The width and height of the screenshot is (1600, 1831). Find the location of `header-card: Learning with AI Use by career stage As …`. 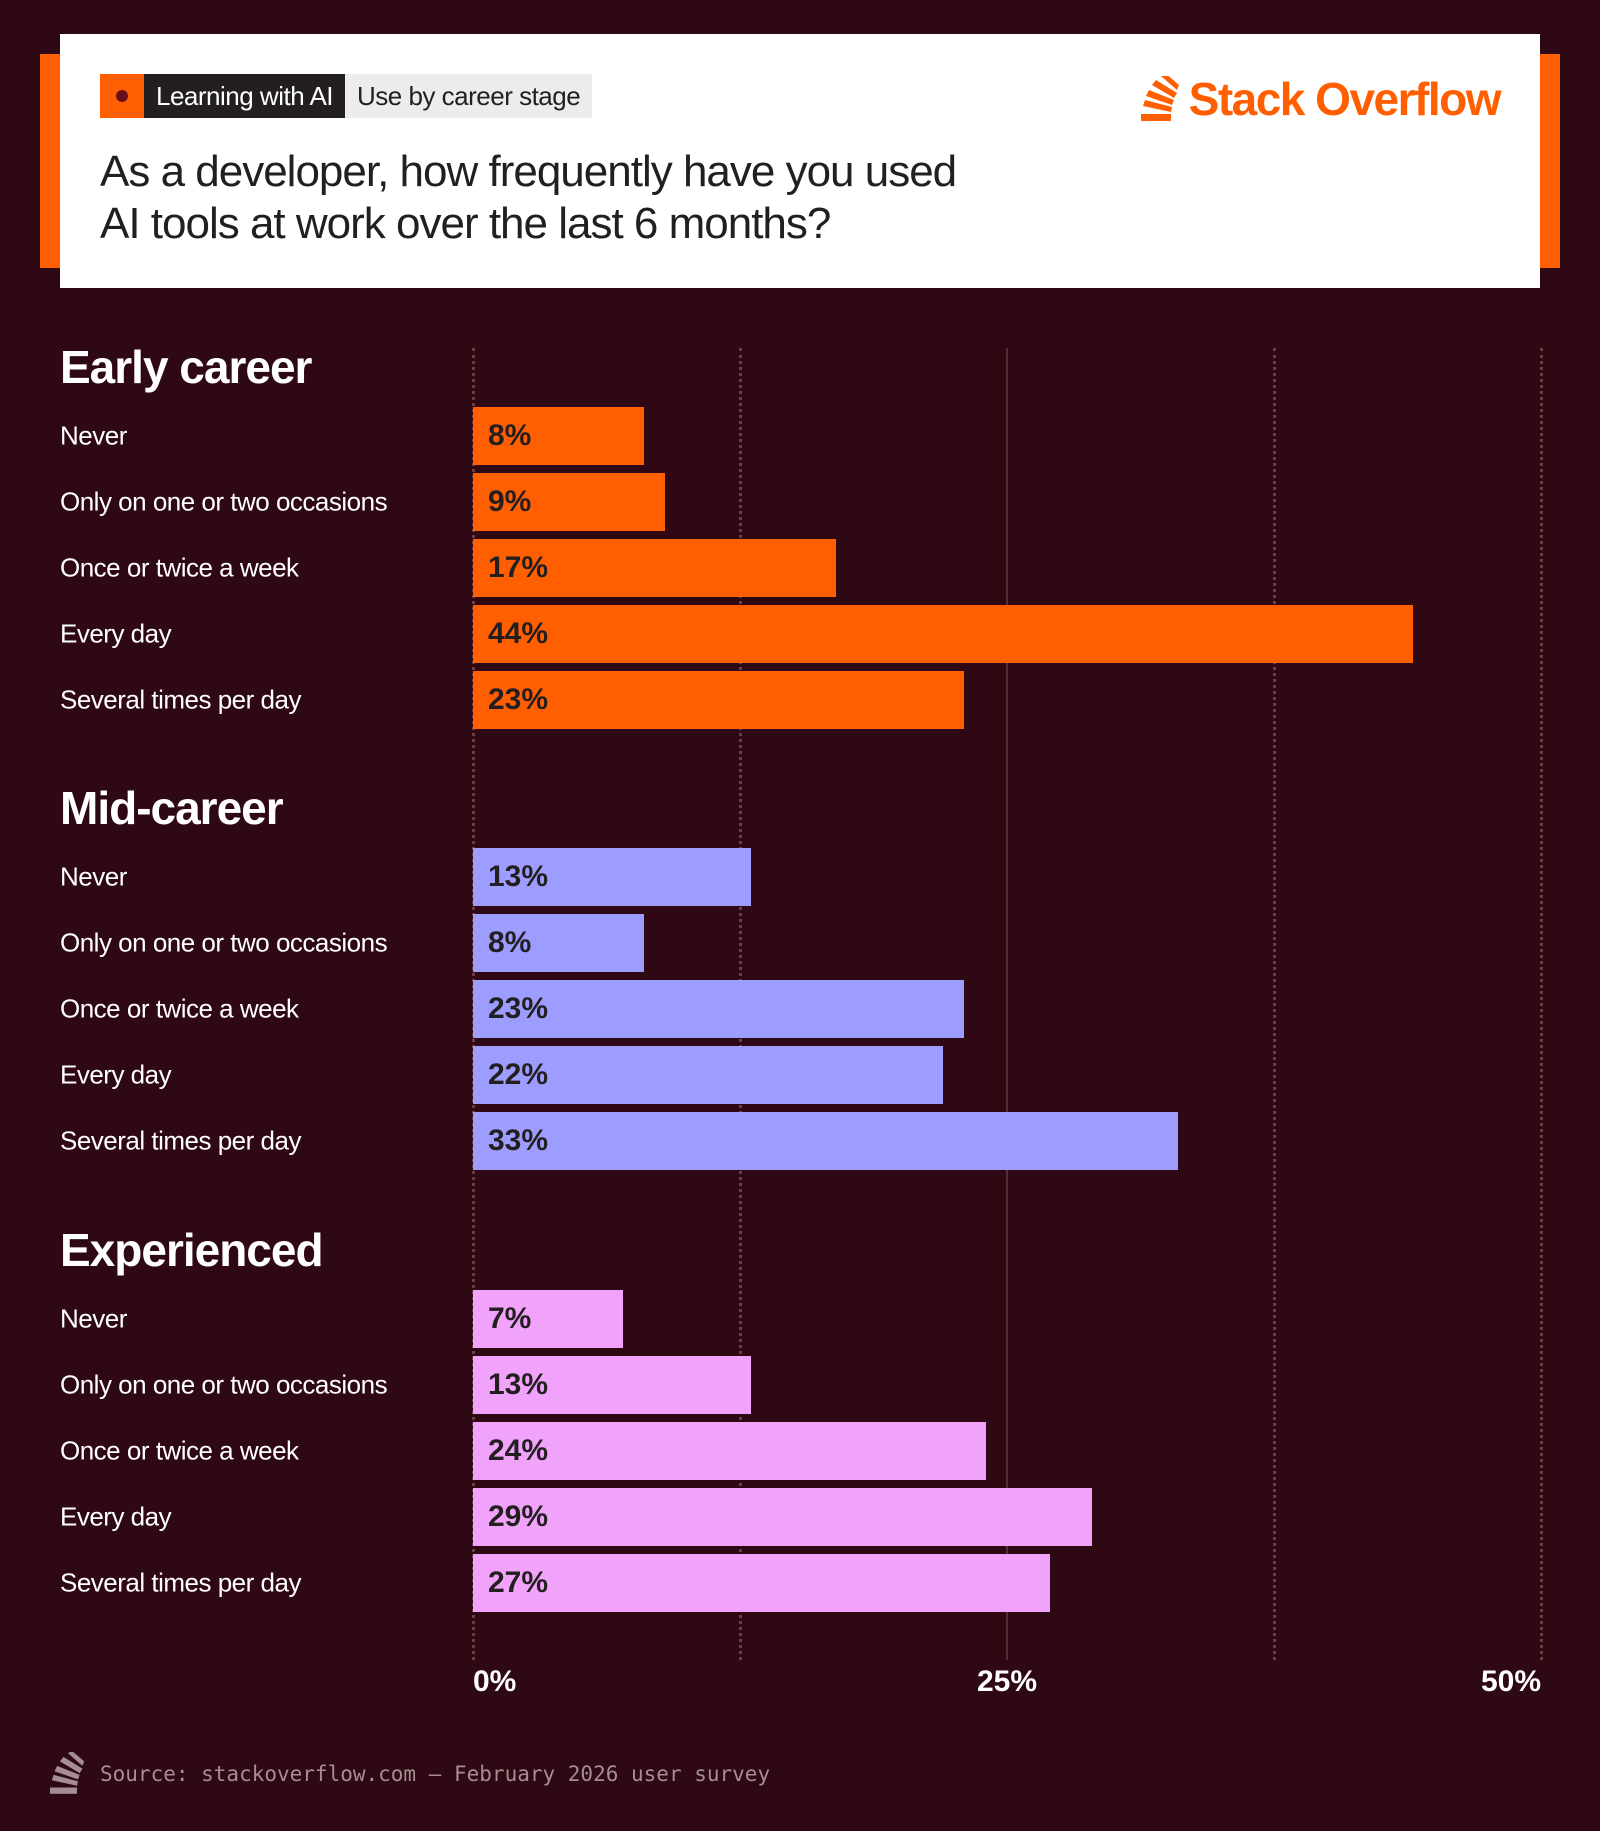

header-card: Learning with AI Use by career stage As … is located at coordinates (800, 161).